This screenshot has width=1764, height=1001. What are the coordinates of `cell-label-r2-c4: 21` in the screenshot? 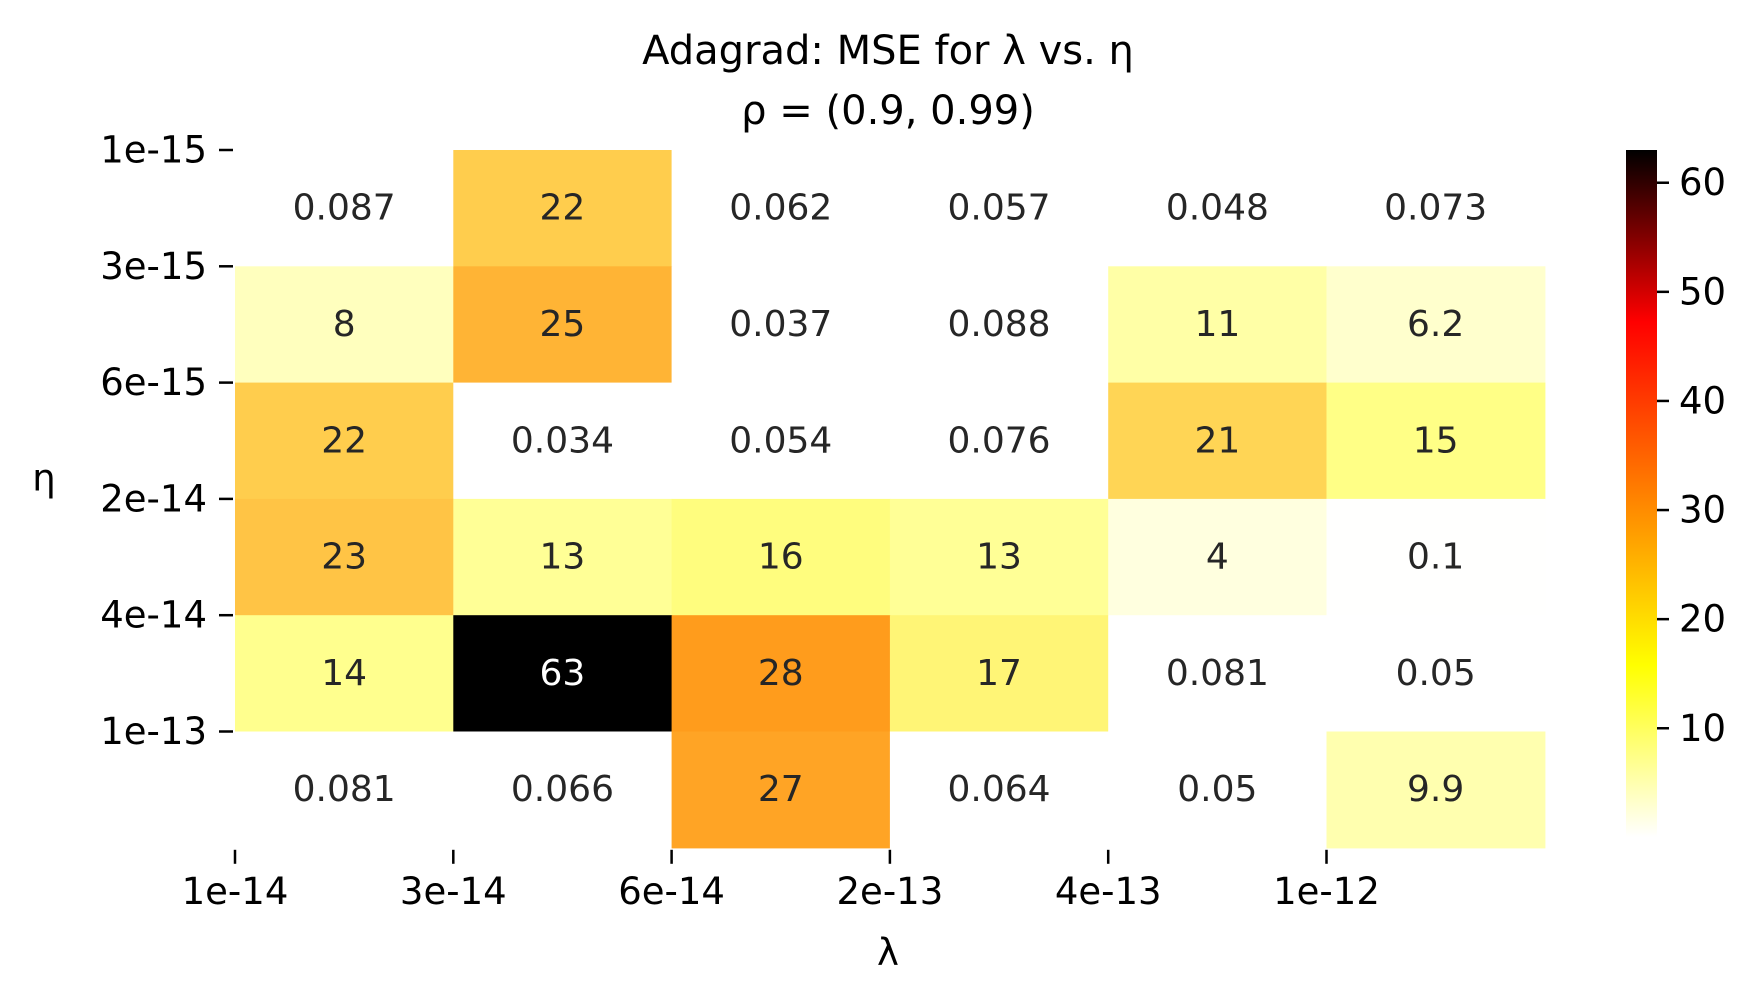 It's located at (1217, 440).